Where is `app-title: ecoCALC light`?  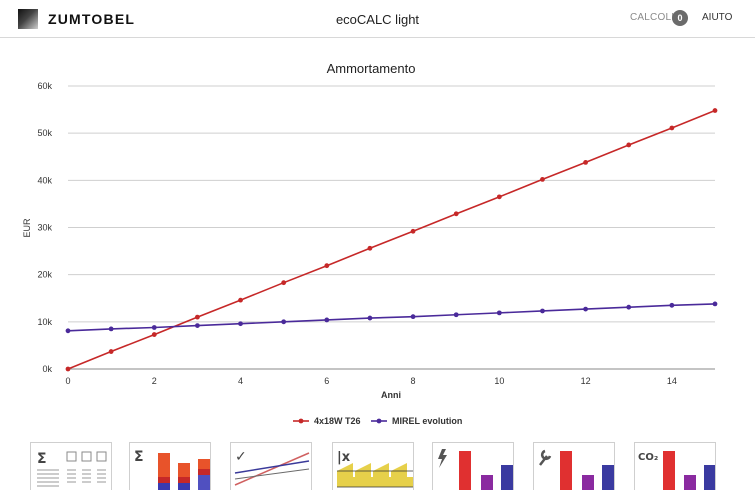 app-title: ecoCALC light is located at coordinates (377, 19).